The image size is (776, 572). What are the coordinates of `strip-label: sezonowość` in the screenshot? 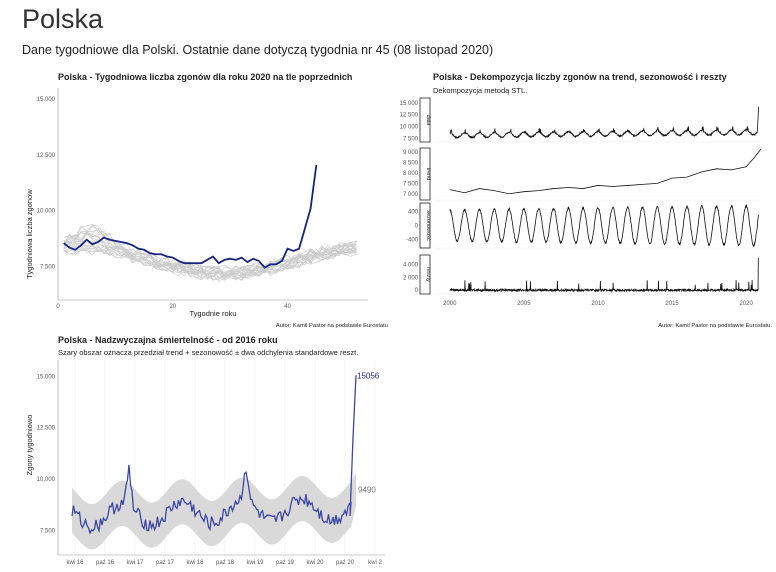 It's located at (428, 225).